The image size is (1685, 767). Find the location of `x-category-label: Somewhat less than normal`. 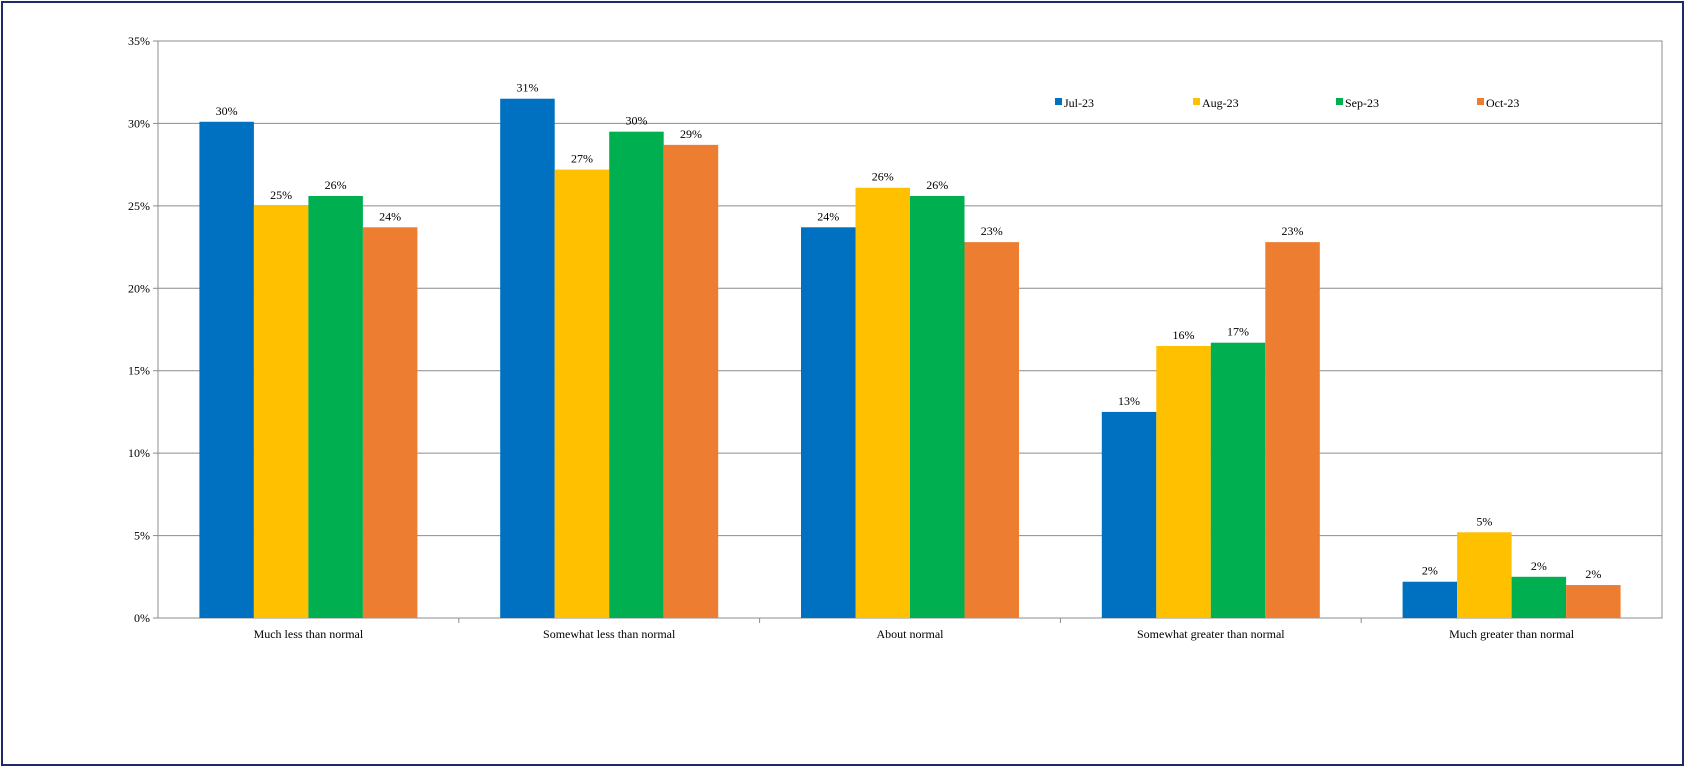

x-category-label: Somewhat less than normal is located at coordinates (609, 634).